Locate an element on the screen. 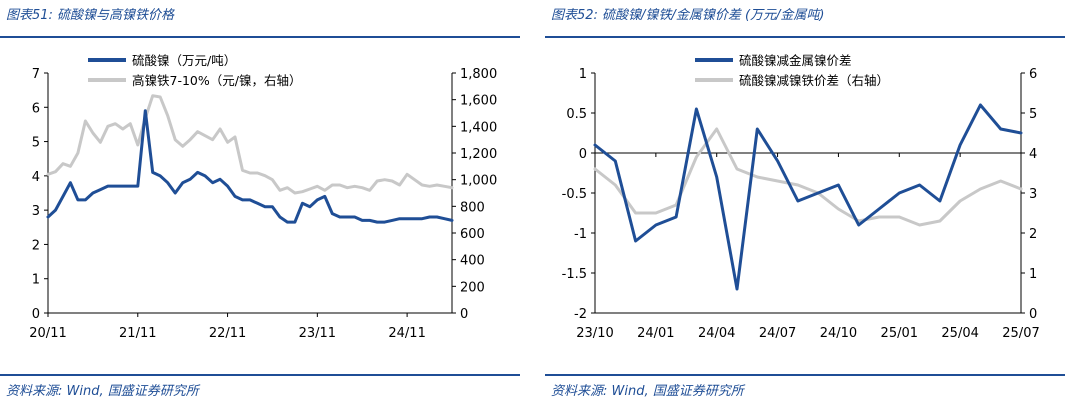  x-tick-label: 25/01 is located at coordinates (899, 333).